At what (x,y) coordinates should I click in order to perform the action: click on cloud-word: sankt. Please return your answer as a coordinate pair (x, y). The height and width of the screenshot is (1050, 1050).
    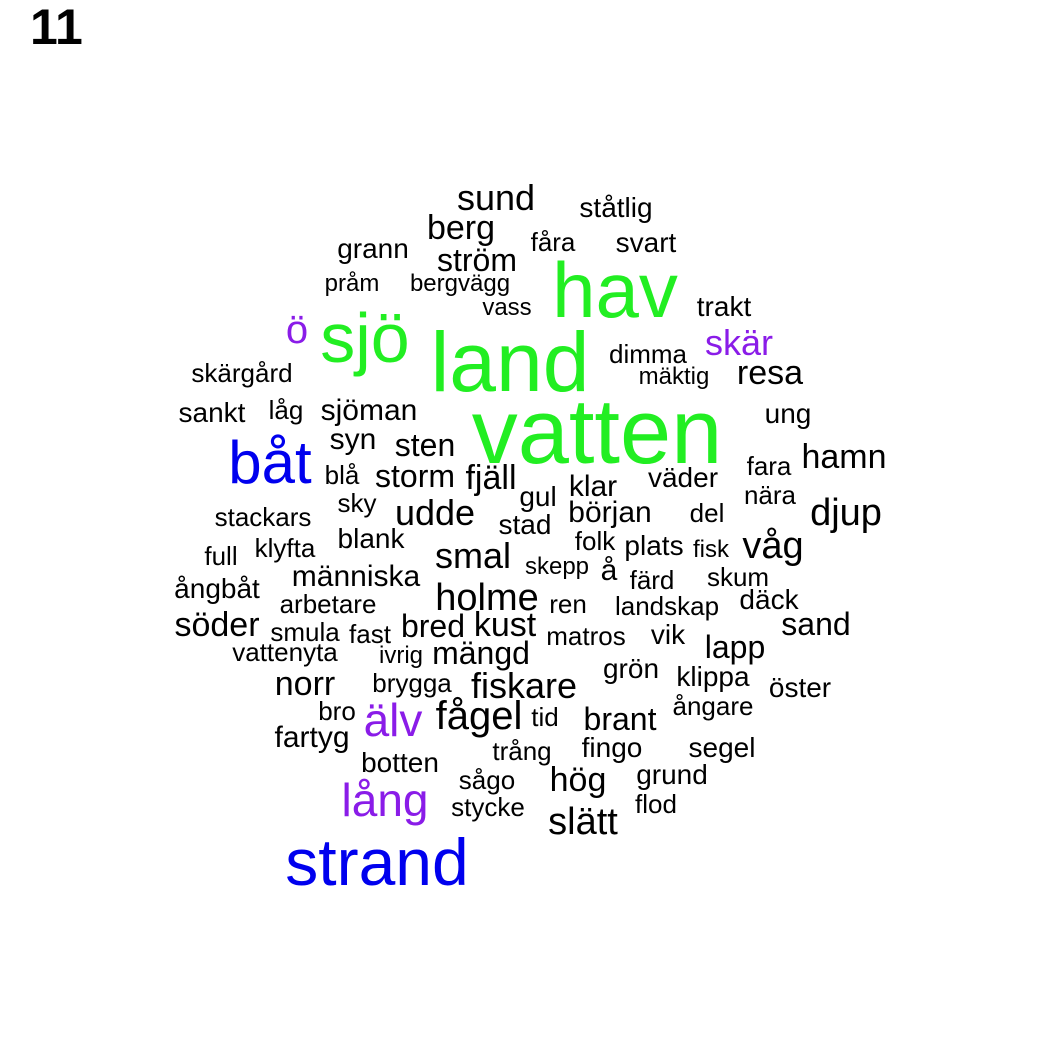
    Looking at the image, I should click on (212, 412).